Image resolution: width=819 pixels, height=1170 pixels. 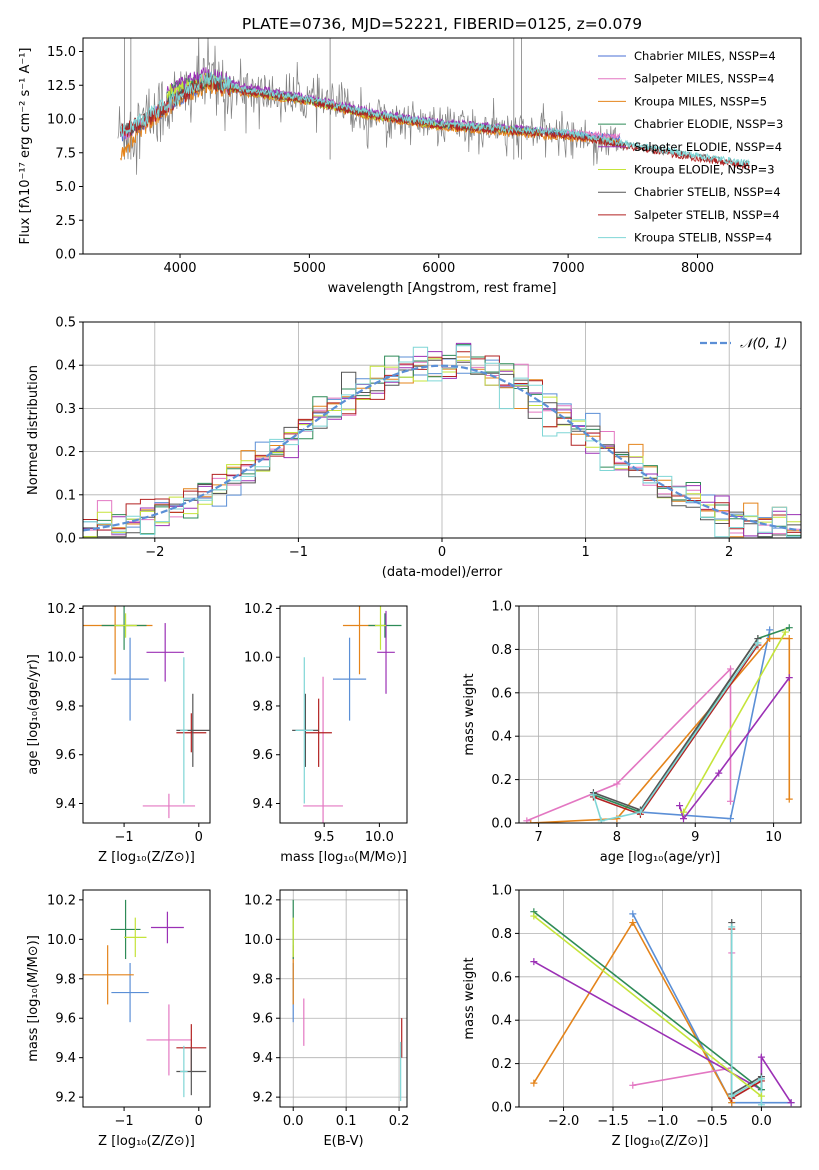 I want to click on y-tick-label: 12.5, so click(x=61, y=86).